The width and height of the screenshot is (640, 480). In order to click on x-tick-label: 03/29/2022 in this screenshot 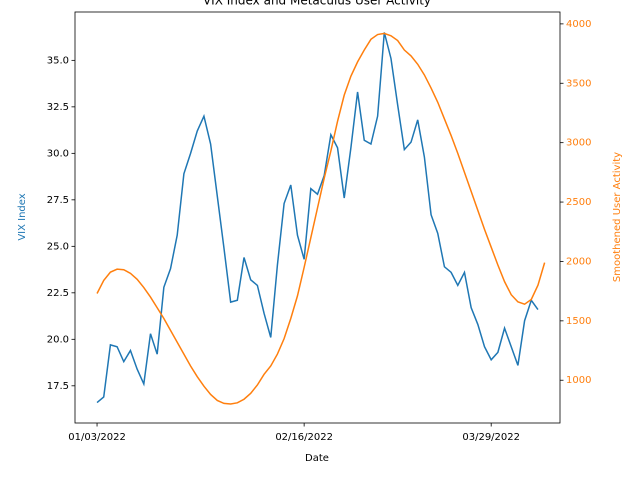, I will do `click(491, 437)`.